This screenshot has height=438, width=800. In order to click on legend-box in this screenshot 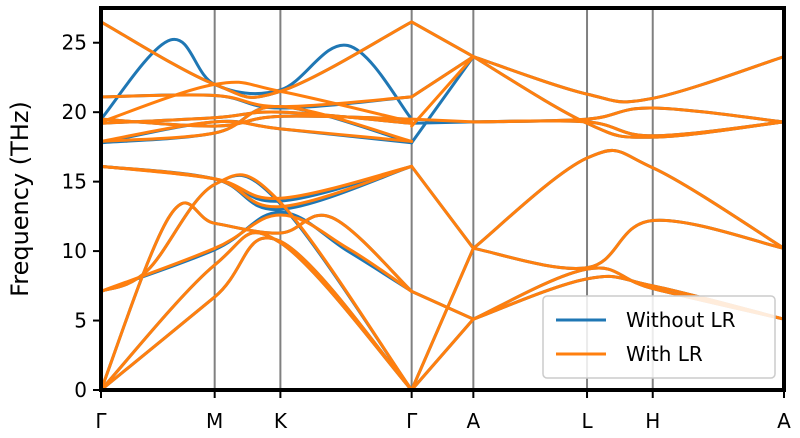, I will do `click(659, 337)`.